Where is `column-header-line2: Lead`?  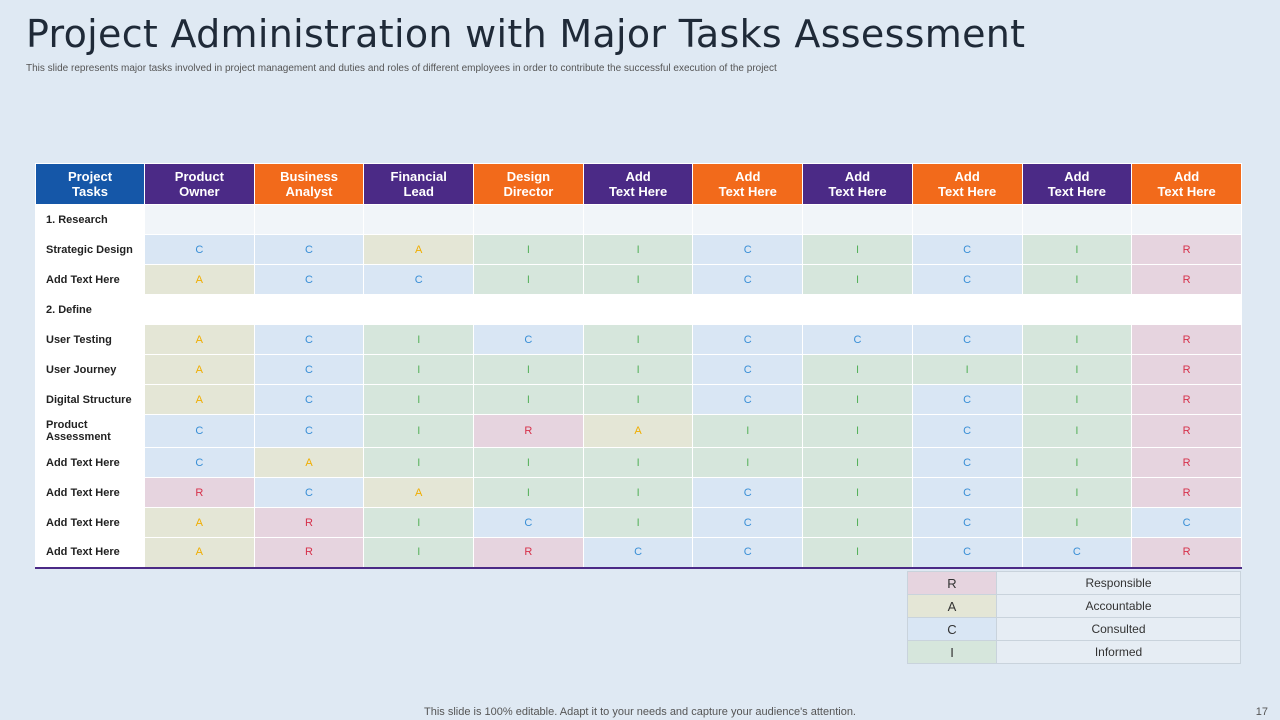
column-header-line2: Lead is located at coordinates (418, 191).